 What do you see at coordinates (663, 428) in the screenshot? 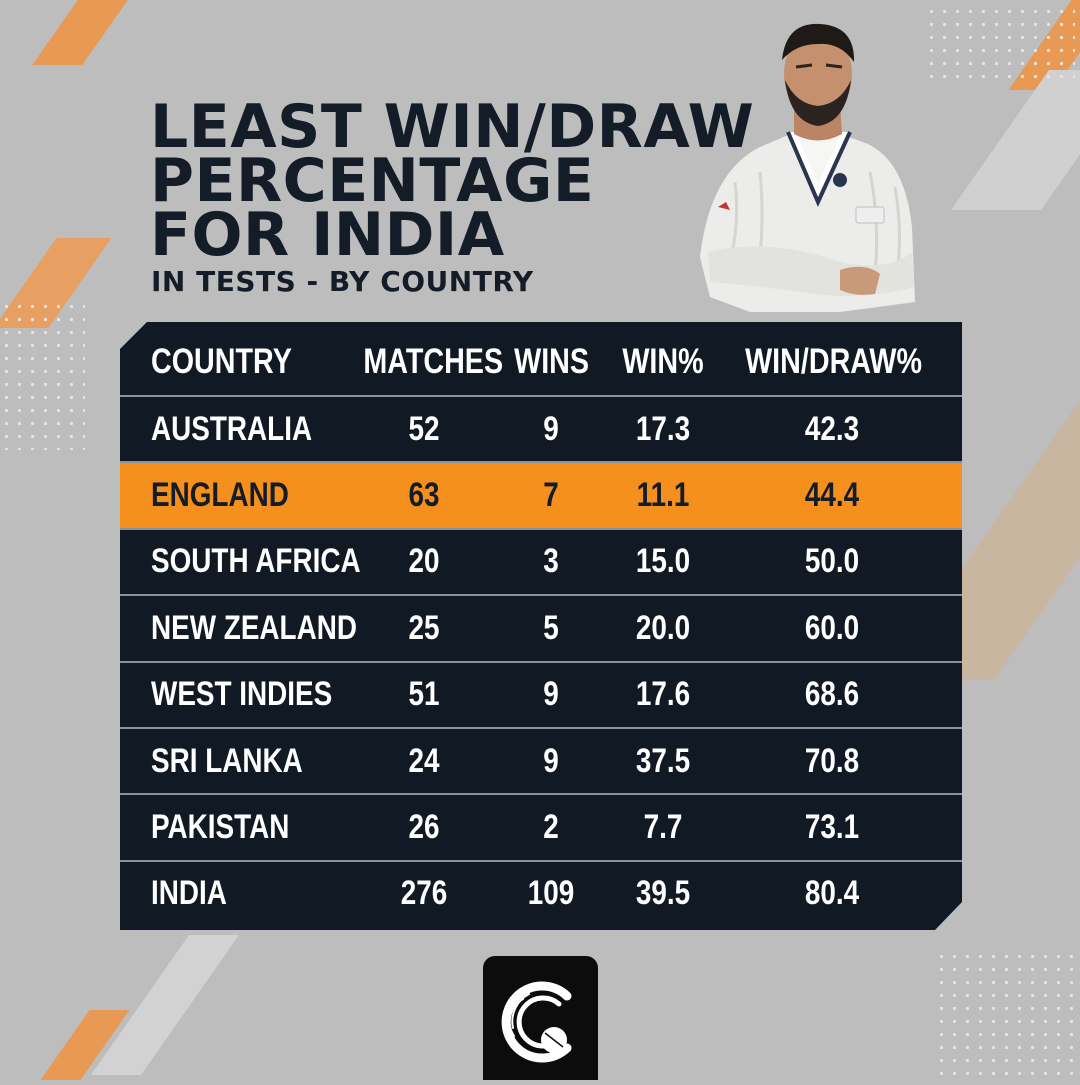
I see `cell-win-percent: 17.3` at bounding box center [663, 428].